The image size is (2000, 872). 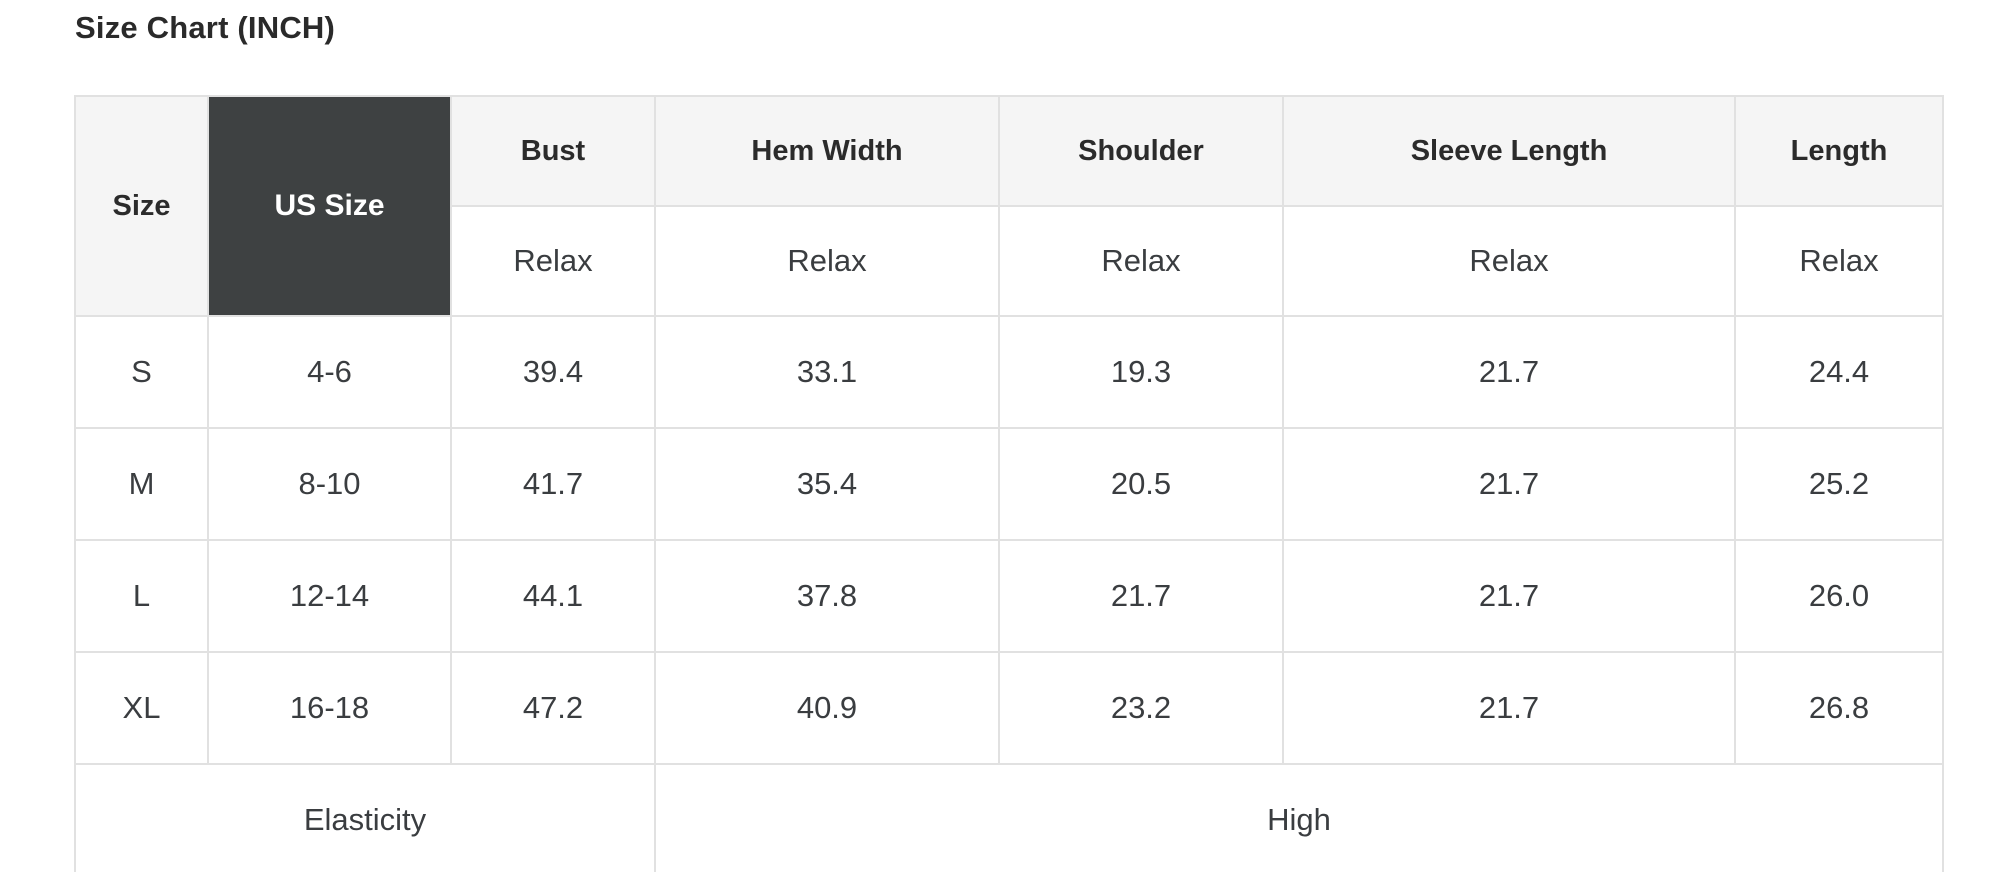 What do you see at coordinates (827, 484) in the screenshot?
I see `hem-width-value-cell: 35.4` at bounding box center [827, 484].